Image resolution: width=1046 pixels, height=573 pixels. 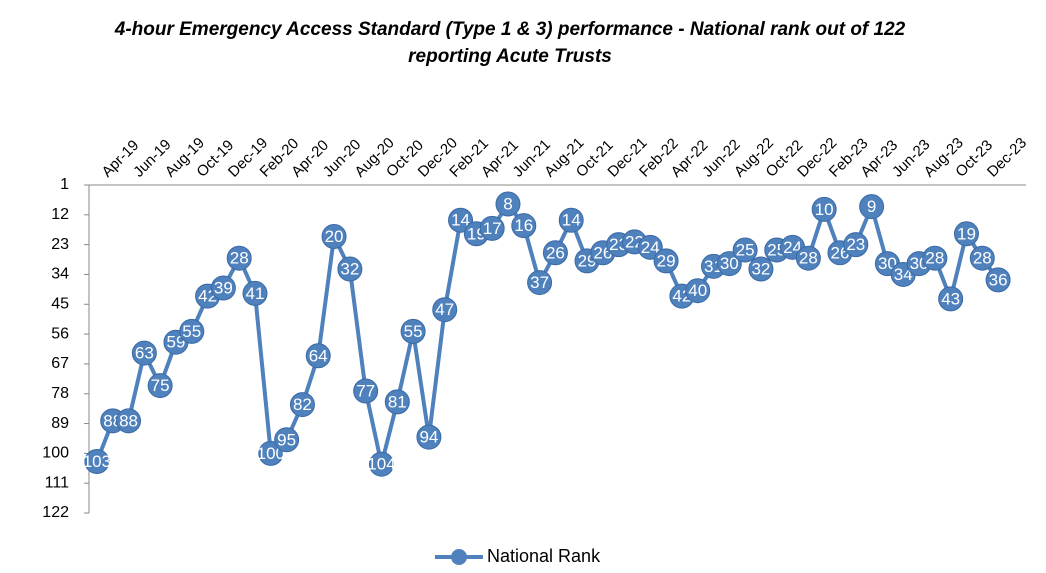 What do you see at coordinates (60, 244) in the screenshot?
I see `y-tick-label: 23` at bounding box center [60, 244].